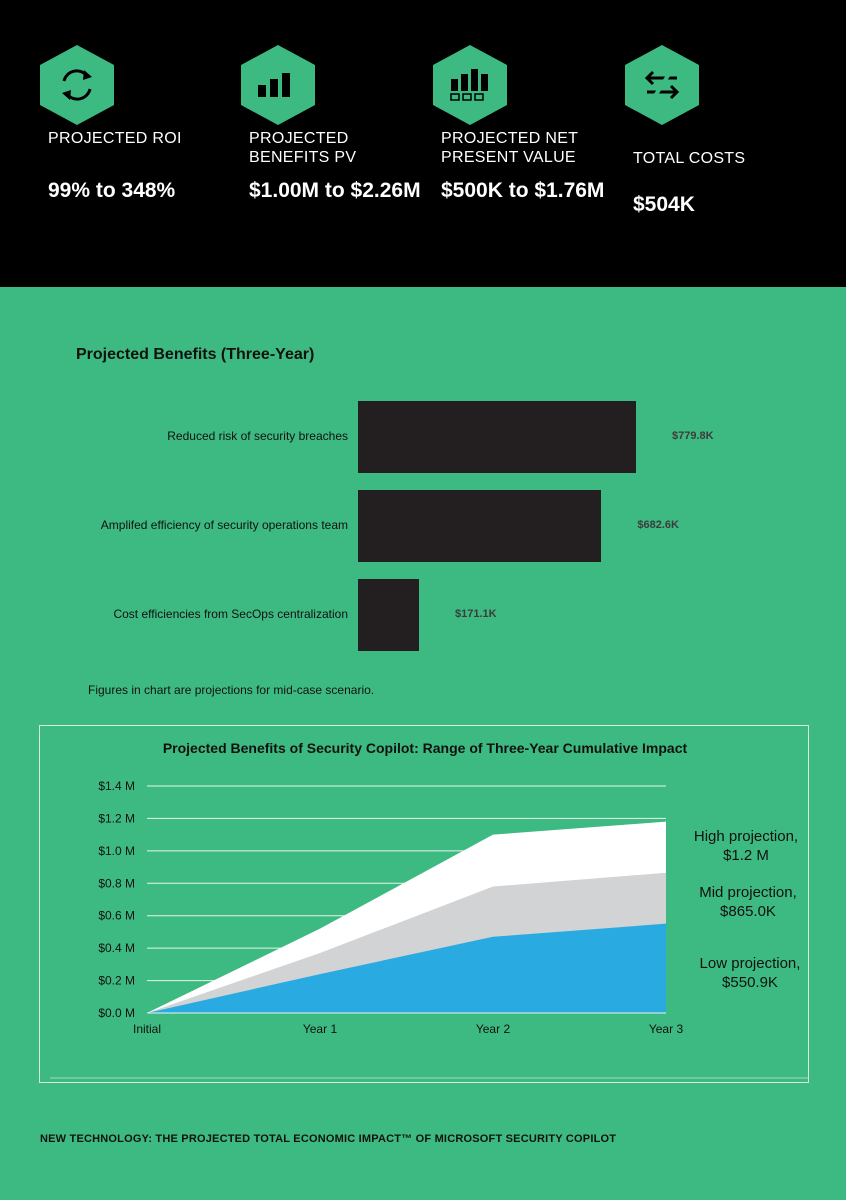  What do you see at coordinates (195, 354) in the screenshot?
I see `bar-chart-title: Projected Benefits (Three-Year)` at bounding box center [195, 354].